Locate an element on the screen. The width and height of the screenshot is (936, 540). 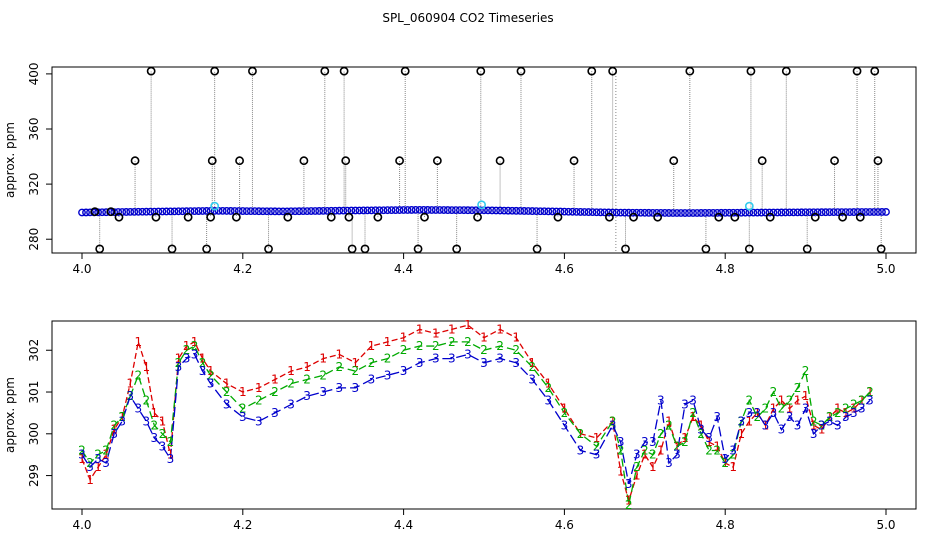
x-tick-label: 4.4 is located at coordinates (403, 525).